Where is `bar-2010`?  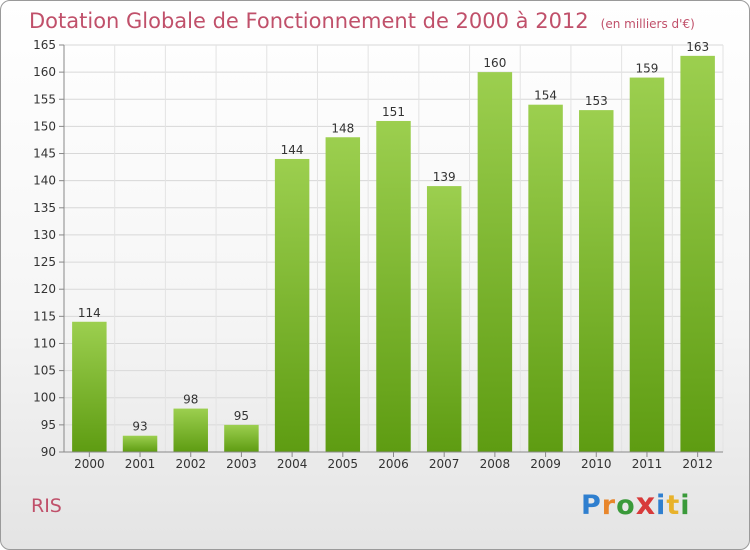 bar-2010 is located at coordinates (596, 281).